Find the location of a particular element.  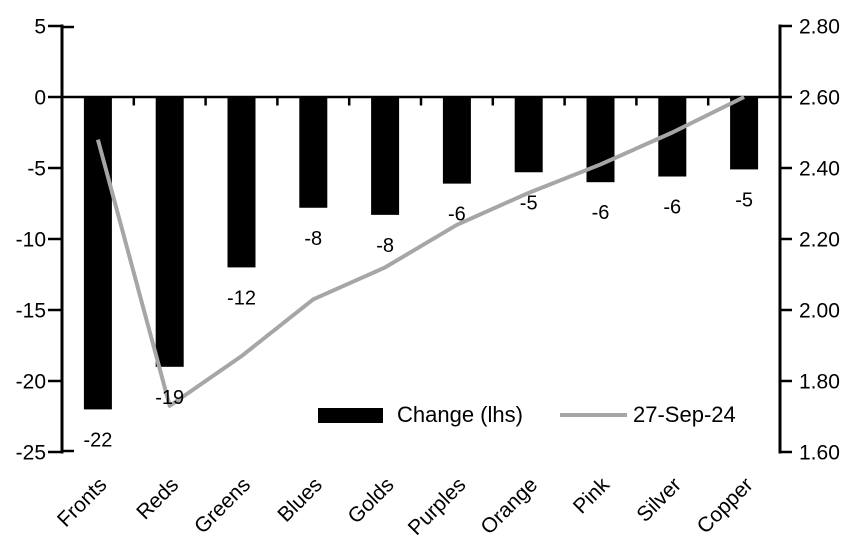

left-axis-tick-label: -5 is located at coordinates (36, 168).